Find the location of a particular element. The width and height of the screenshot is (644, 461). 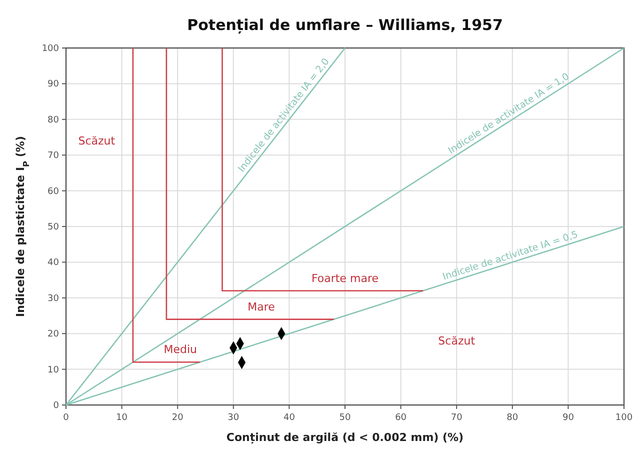

annotation: Mediu is located at coordinates (181, 349).